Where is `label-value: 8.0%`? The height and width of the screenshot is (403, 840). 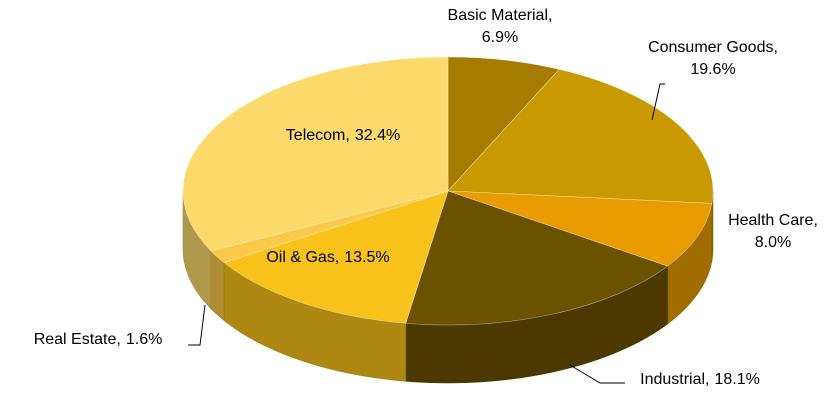 label-value: 8.0% is located at coordinates (773, 242).